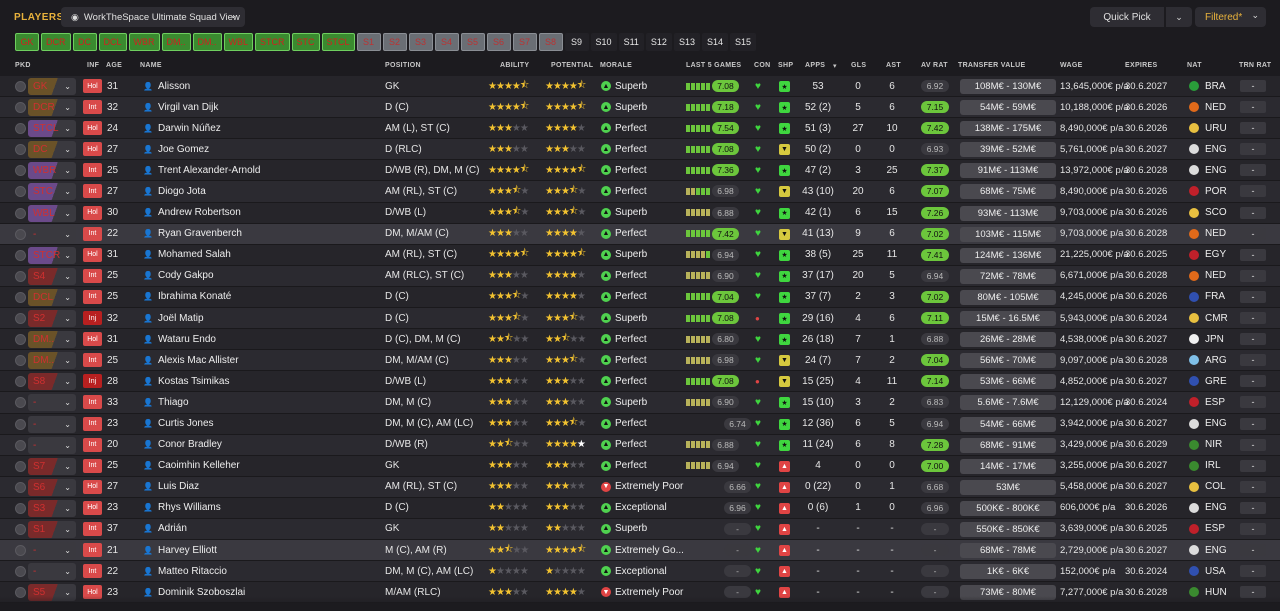 This screenshot has height=611, width=1280. Describe the element at coordinates (192, 234) in the screenshot. I see `player-name-link: 👤 Ryan Gravenberch` at that location.